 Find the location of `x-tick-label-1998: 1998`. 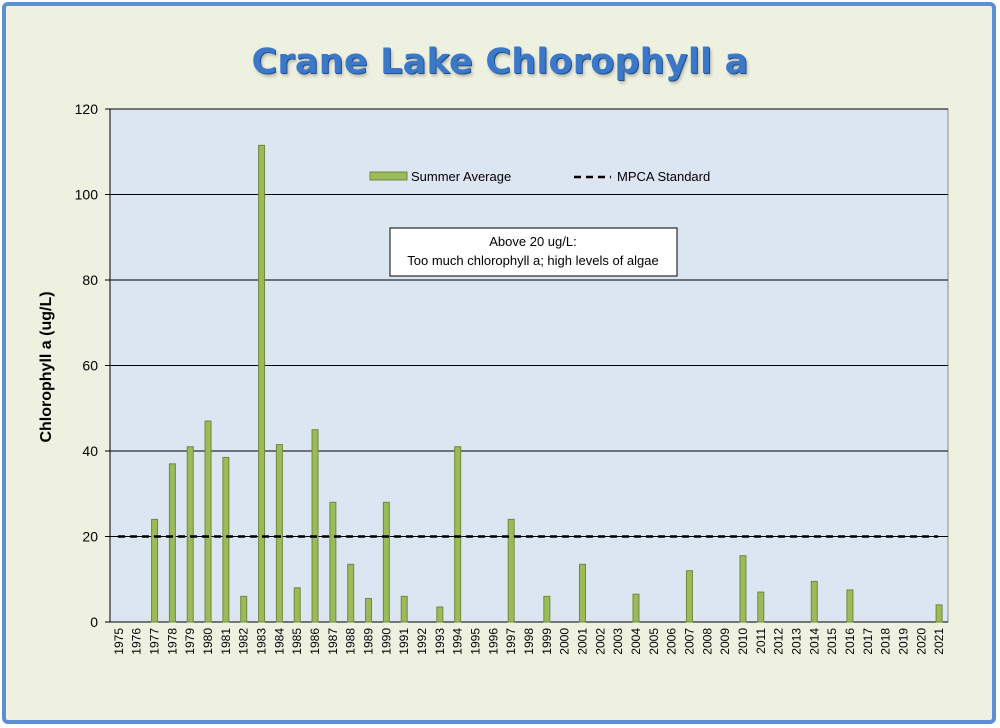

x-tick-label-1998: 1998 is located at coordinates (529, 641).